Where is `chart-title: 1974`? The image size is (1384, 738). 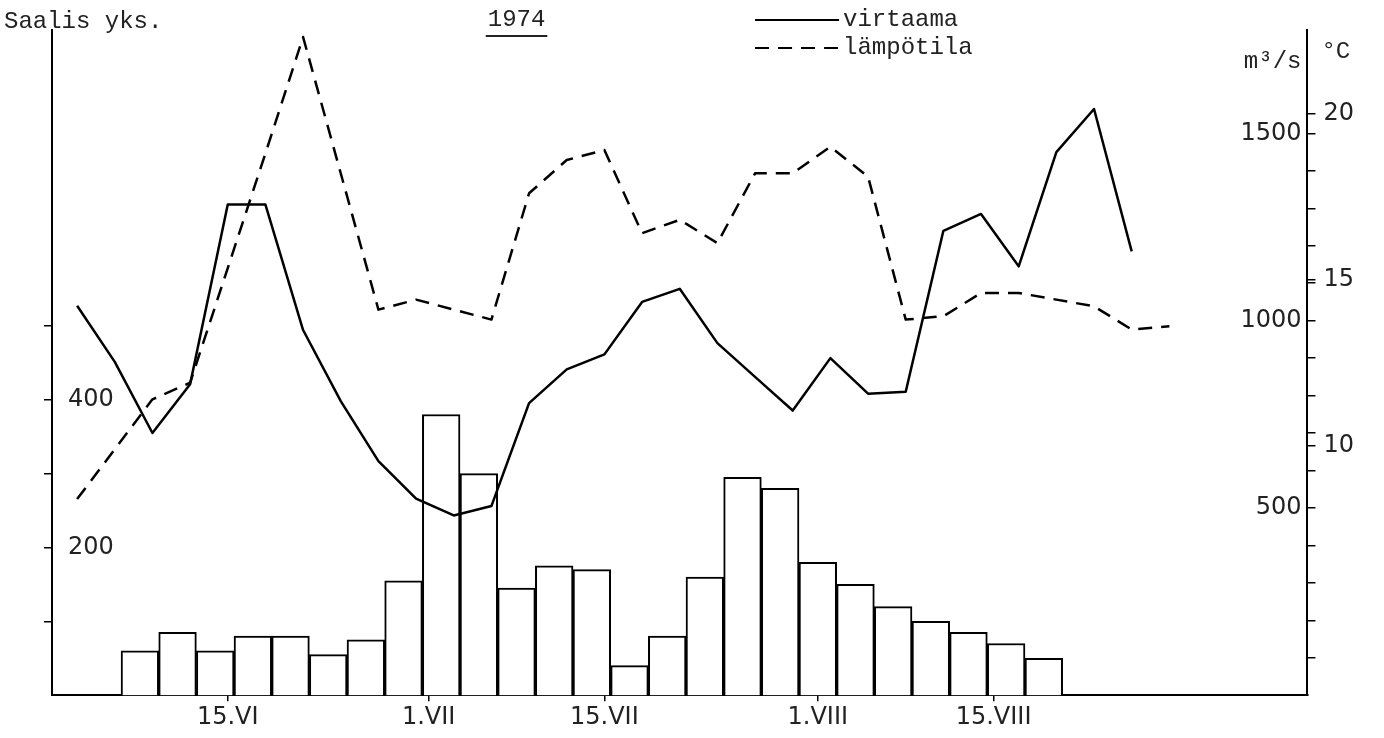
chart-title: 1974 is located at coordinates (516, 20).